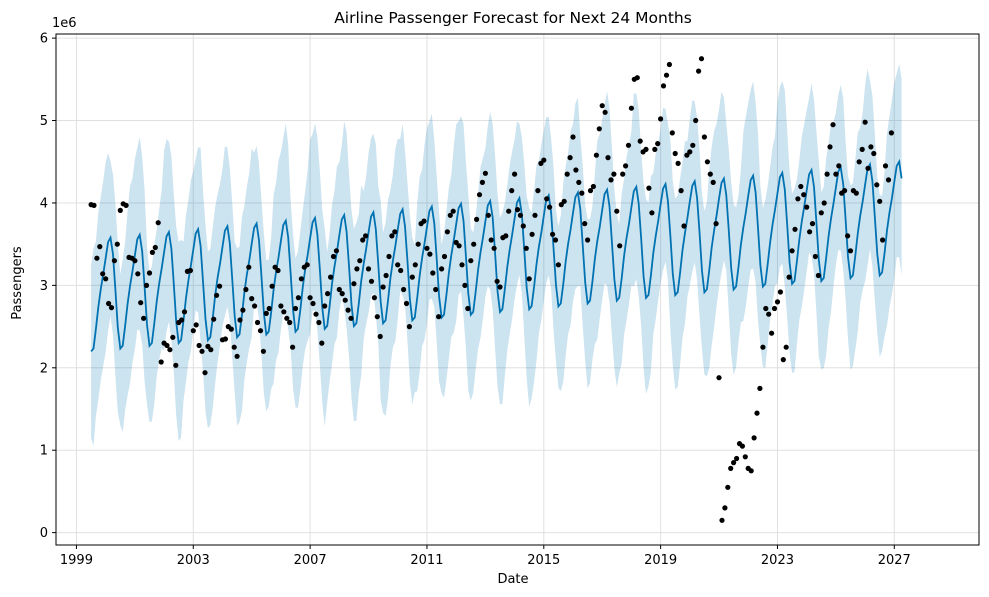 The image size is (989, 597). Describe the element at coordinates (660, 560) in the screenshot. I see `x-tick-label: 2019` at that location.